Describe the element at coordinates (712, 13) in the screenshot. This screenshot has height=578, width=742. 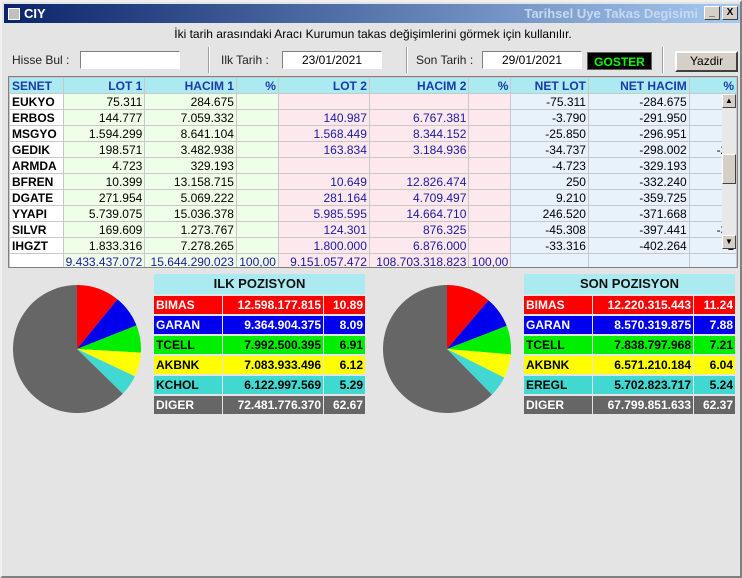
I see `minimize-button: _` at that location.